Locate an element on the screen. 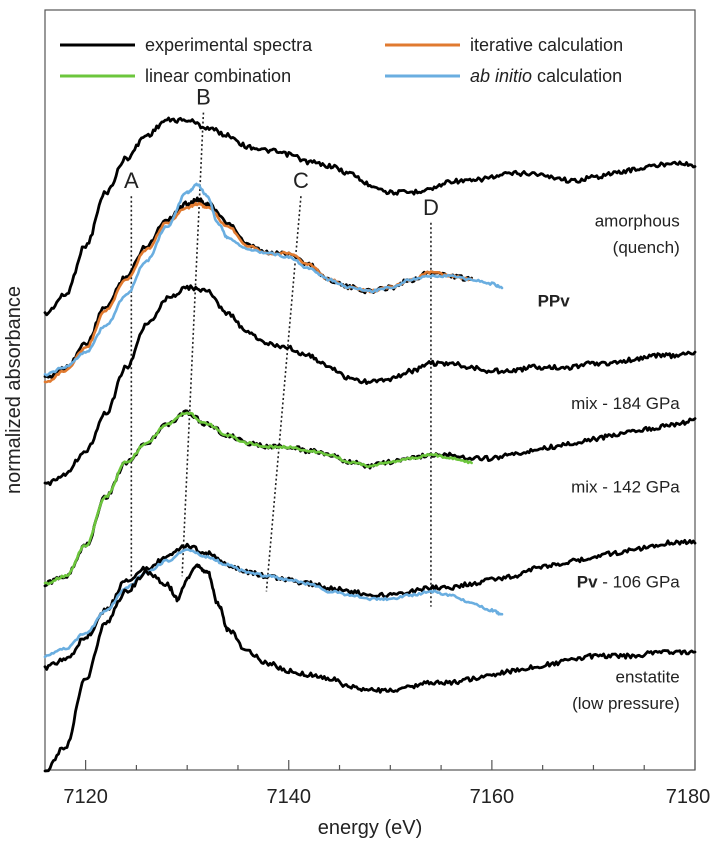 Image resolution: width=717 pixels, height=846 pixels. curve-label-pv-106-gpa: Pv - 106 GPa is located at coordinates (629, 582).